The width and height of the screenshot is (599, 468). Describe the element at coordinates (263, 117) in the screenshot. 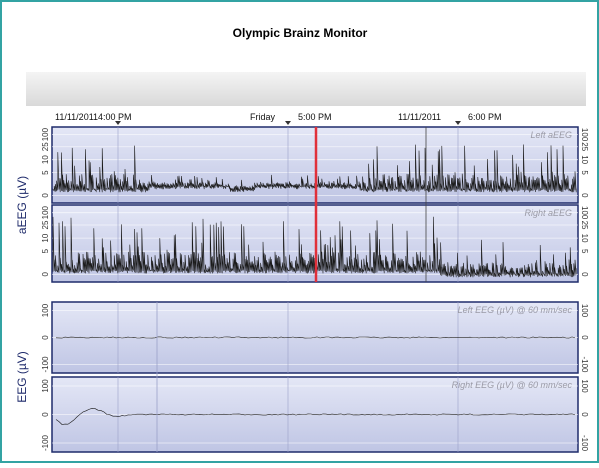

I see `time-date: Friday` at that location.